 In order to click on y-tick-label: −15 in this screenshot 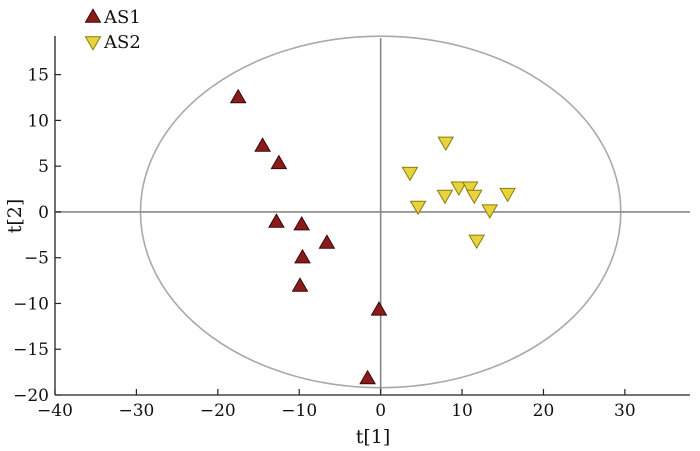, I will do `click(31, 350)`.